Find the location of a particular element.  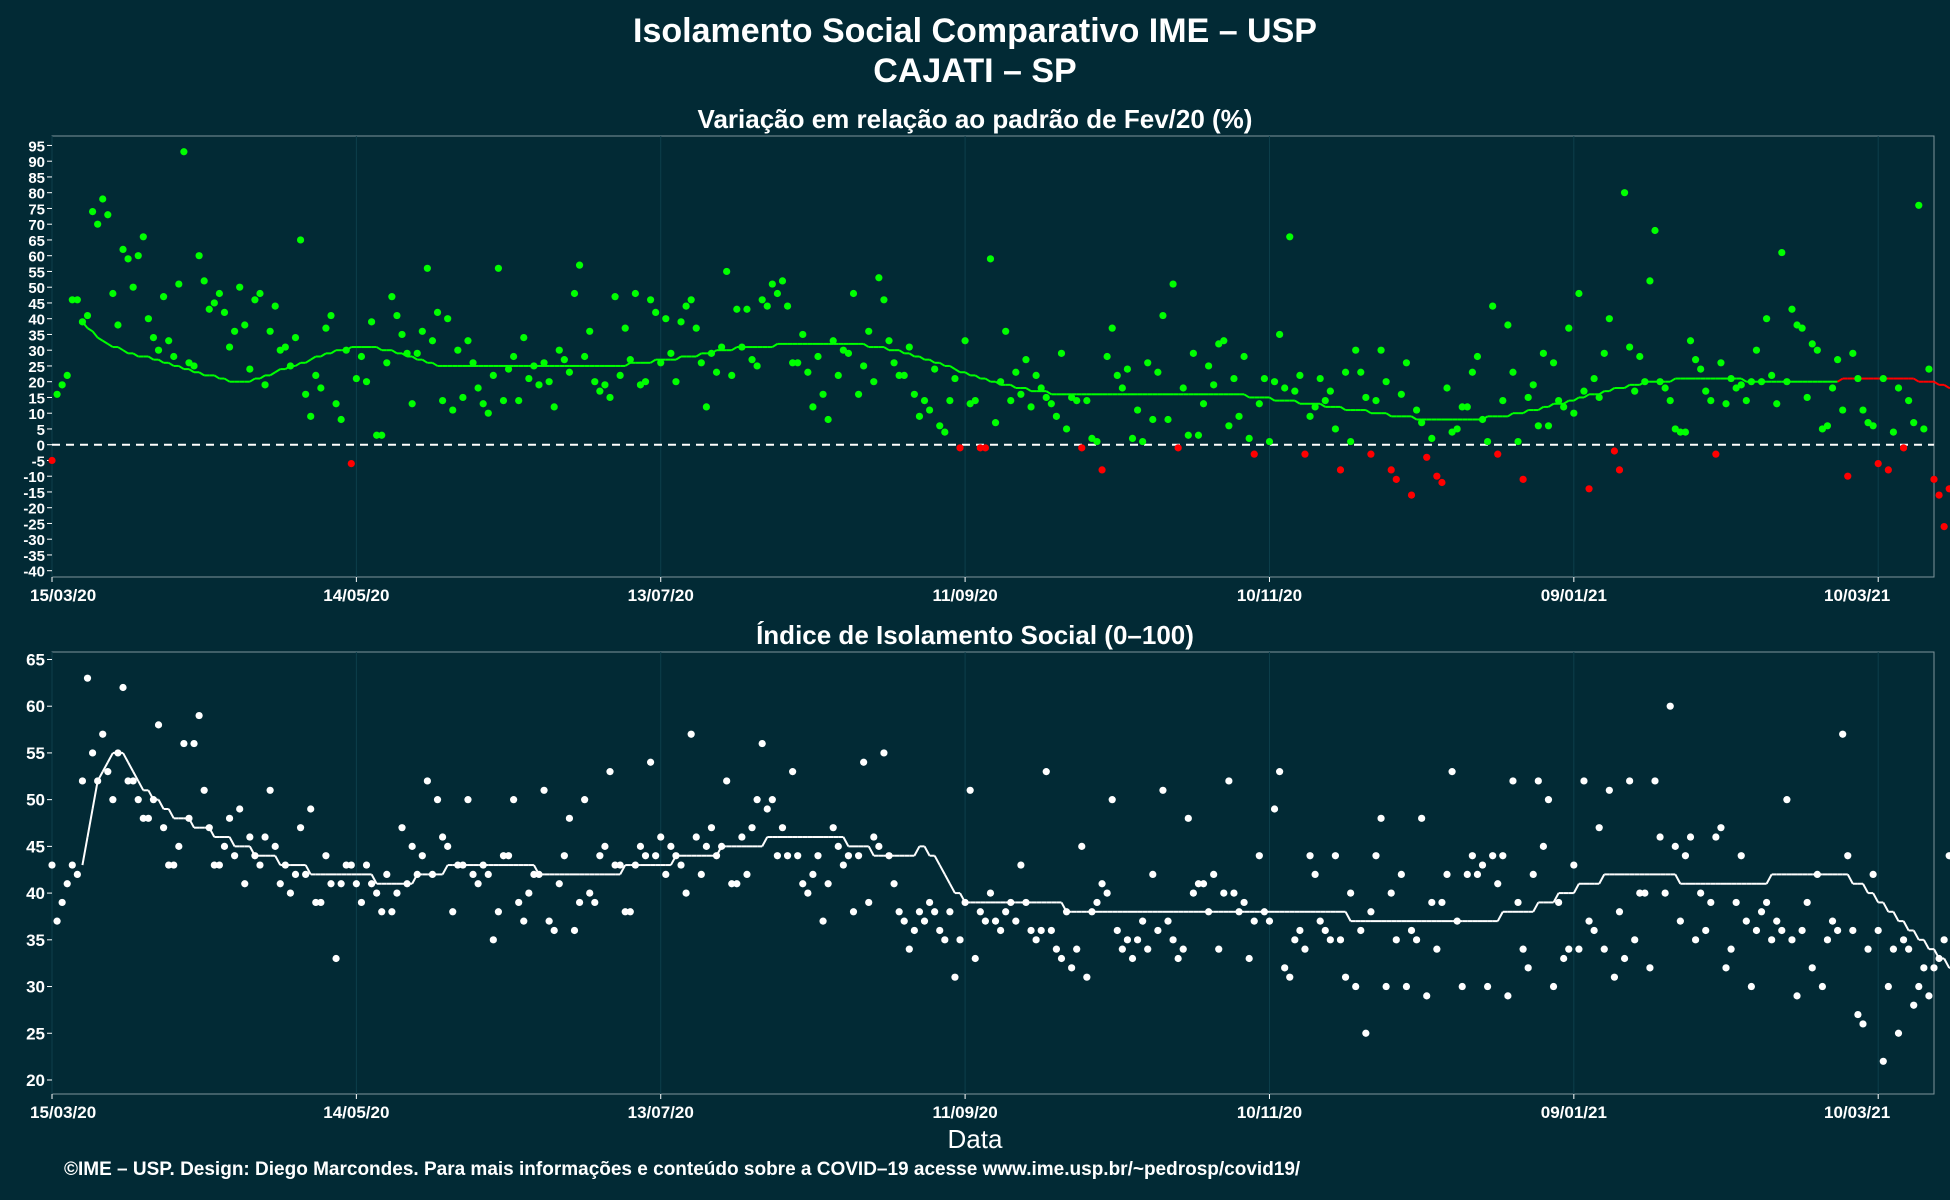

panel2-x-tick-label: 15/03/20 is located at coordinates (63, 1112).